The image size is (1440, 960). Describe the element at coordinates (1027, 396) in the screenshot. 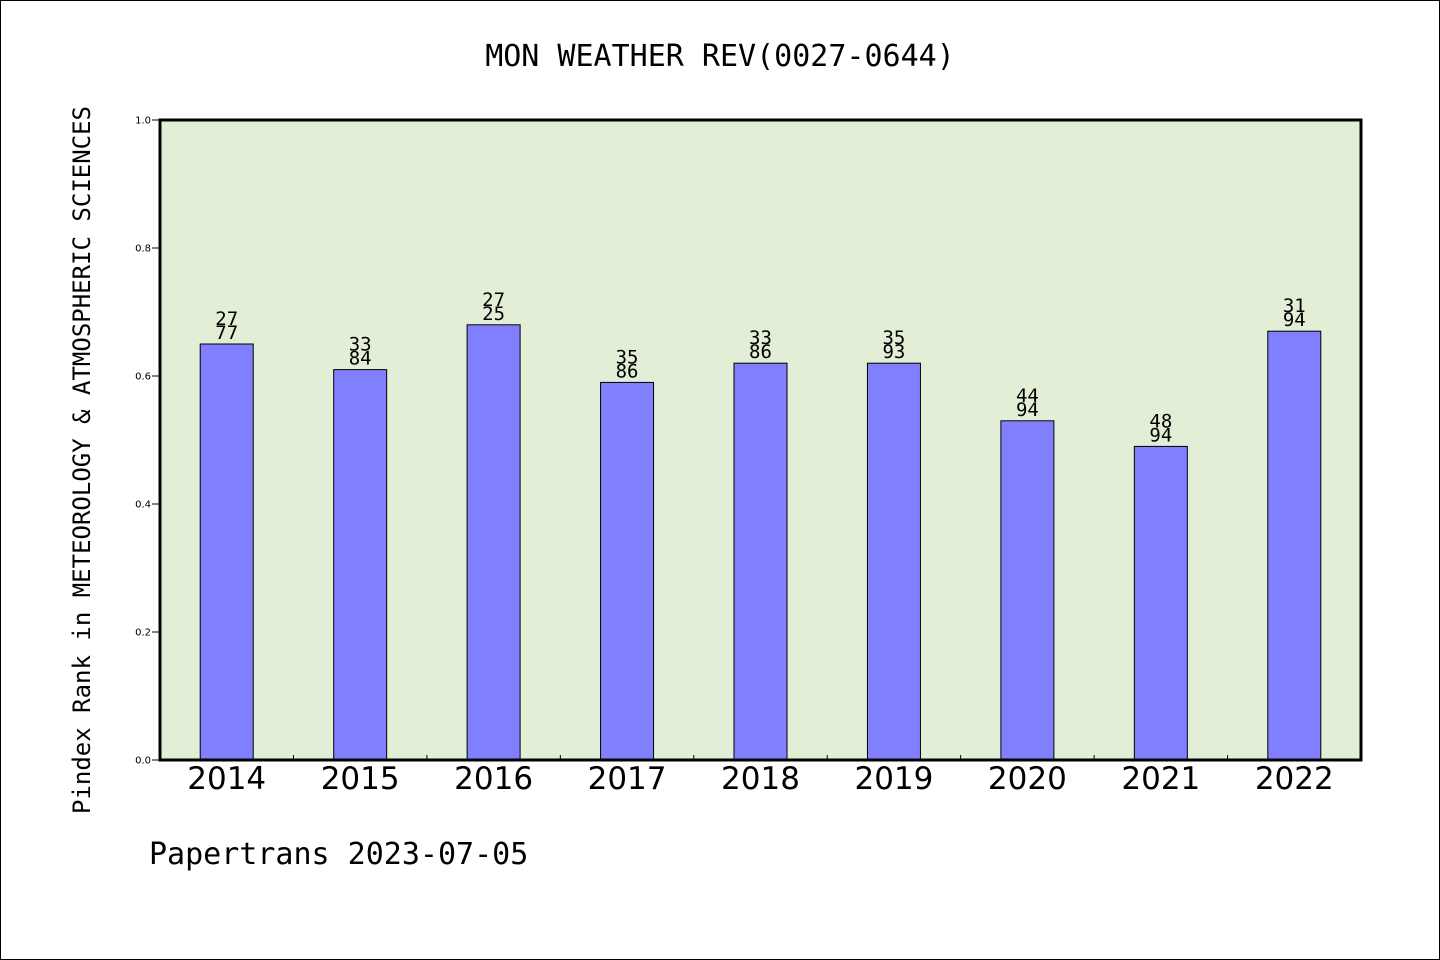

I see `bar-label-top: 44` at that location.